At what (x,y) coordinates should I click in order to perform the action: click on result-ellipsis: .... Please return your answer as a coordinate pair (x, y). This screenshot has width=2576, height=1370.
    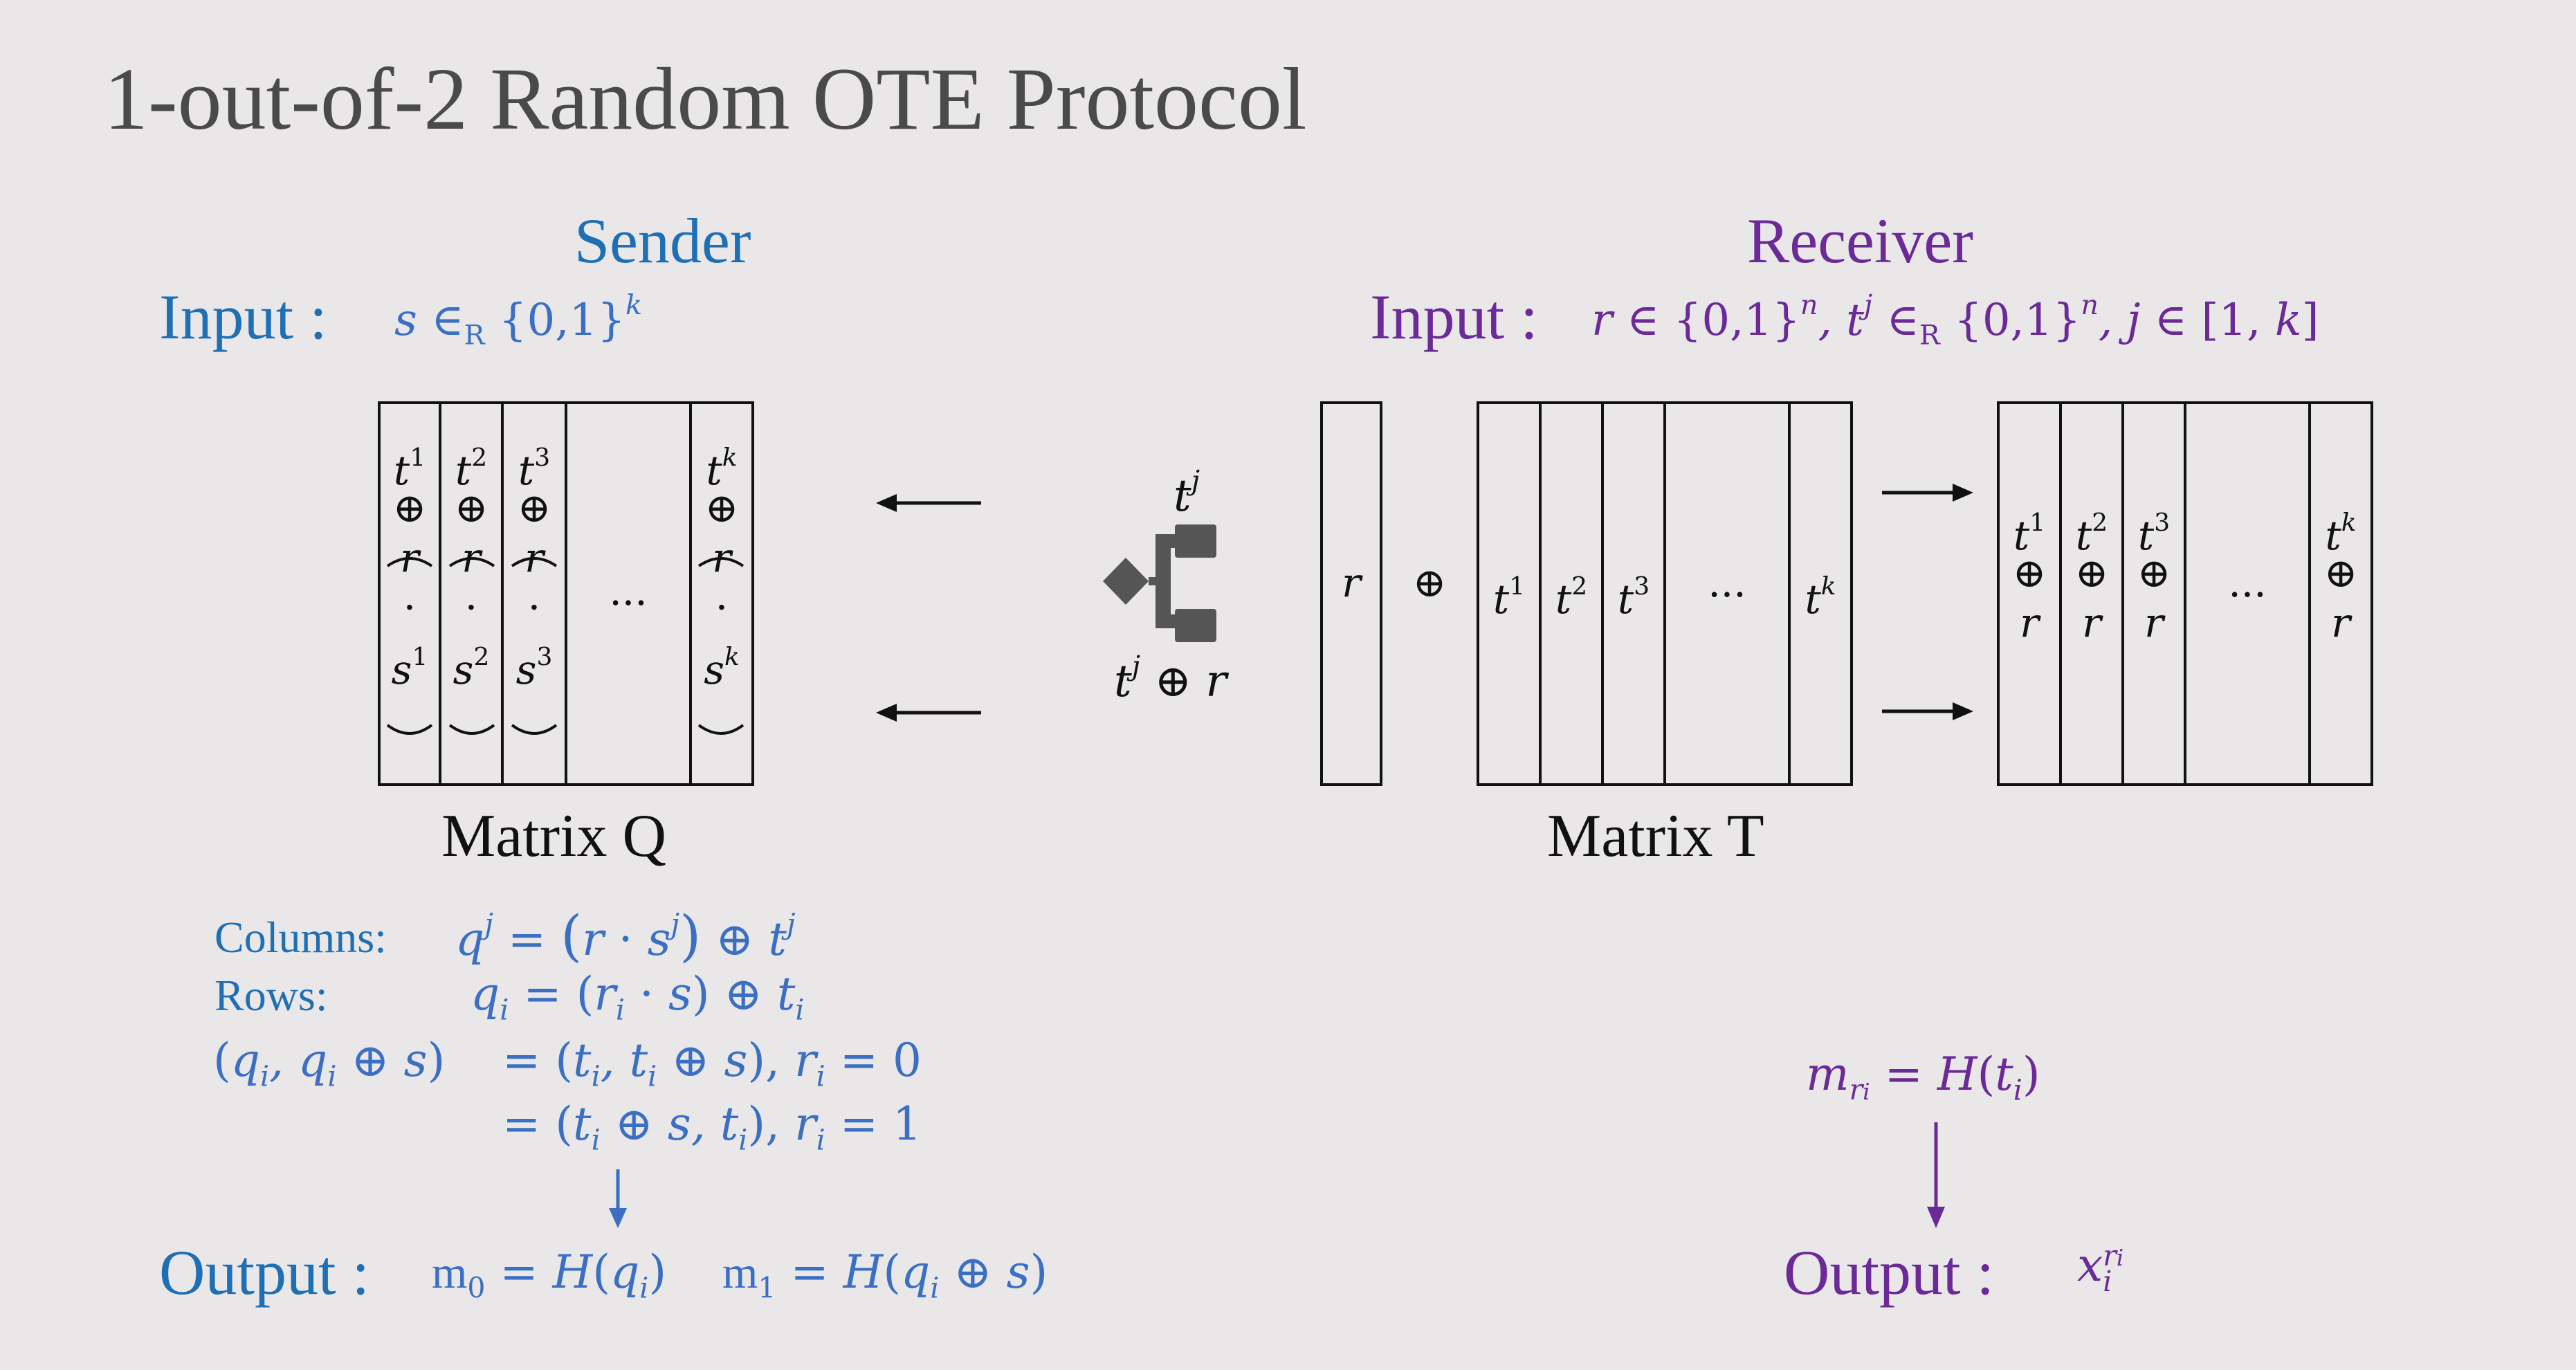
    Looking at the image, I should click on (2248, 582).